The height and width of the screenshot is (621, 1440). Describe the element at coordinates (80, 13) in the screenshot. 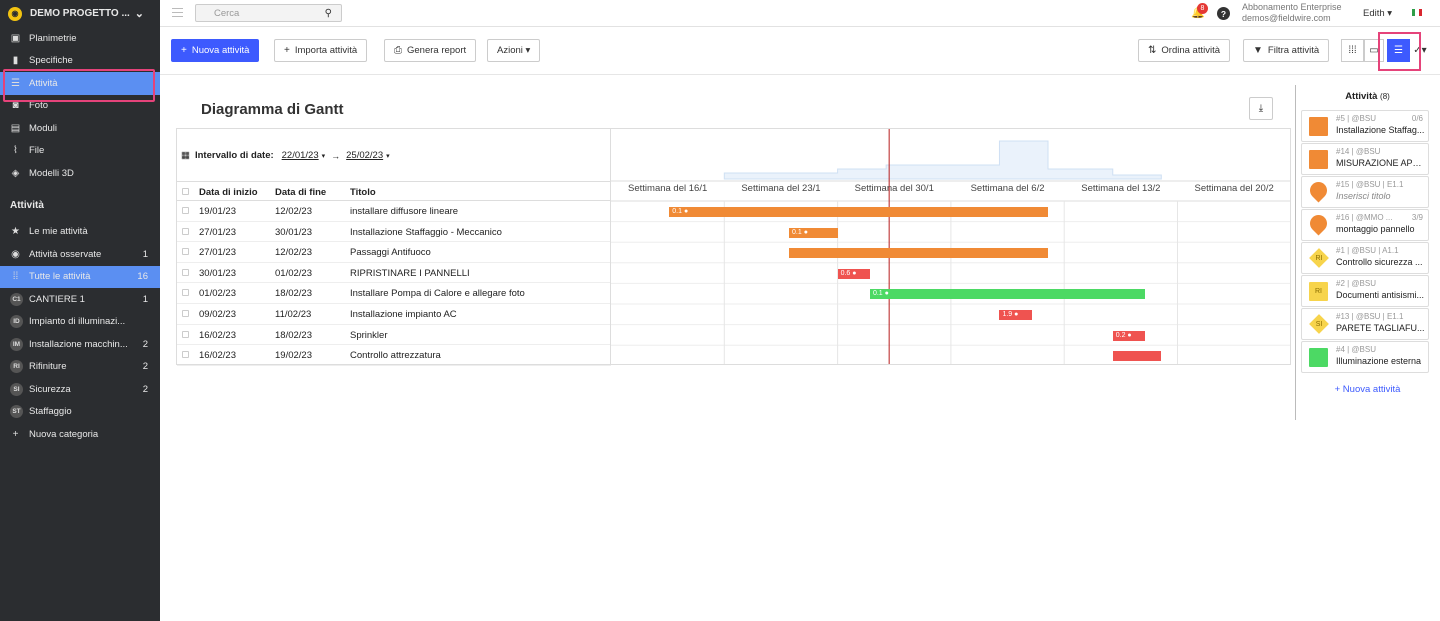

I see `project-selector: ◉ DEMO PROGETTO ... ⌄` at that location.